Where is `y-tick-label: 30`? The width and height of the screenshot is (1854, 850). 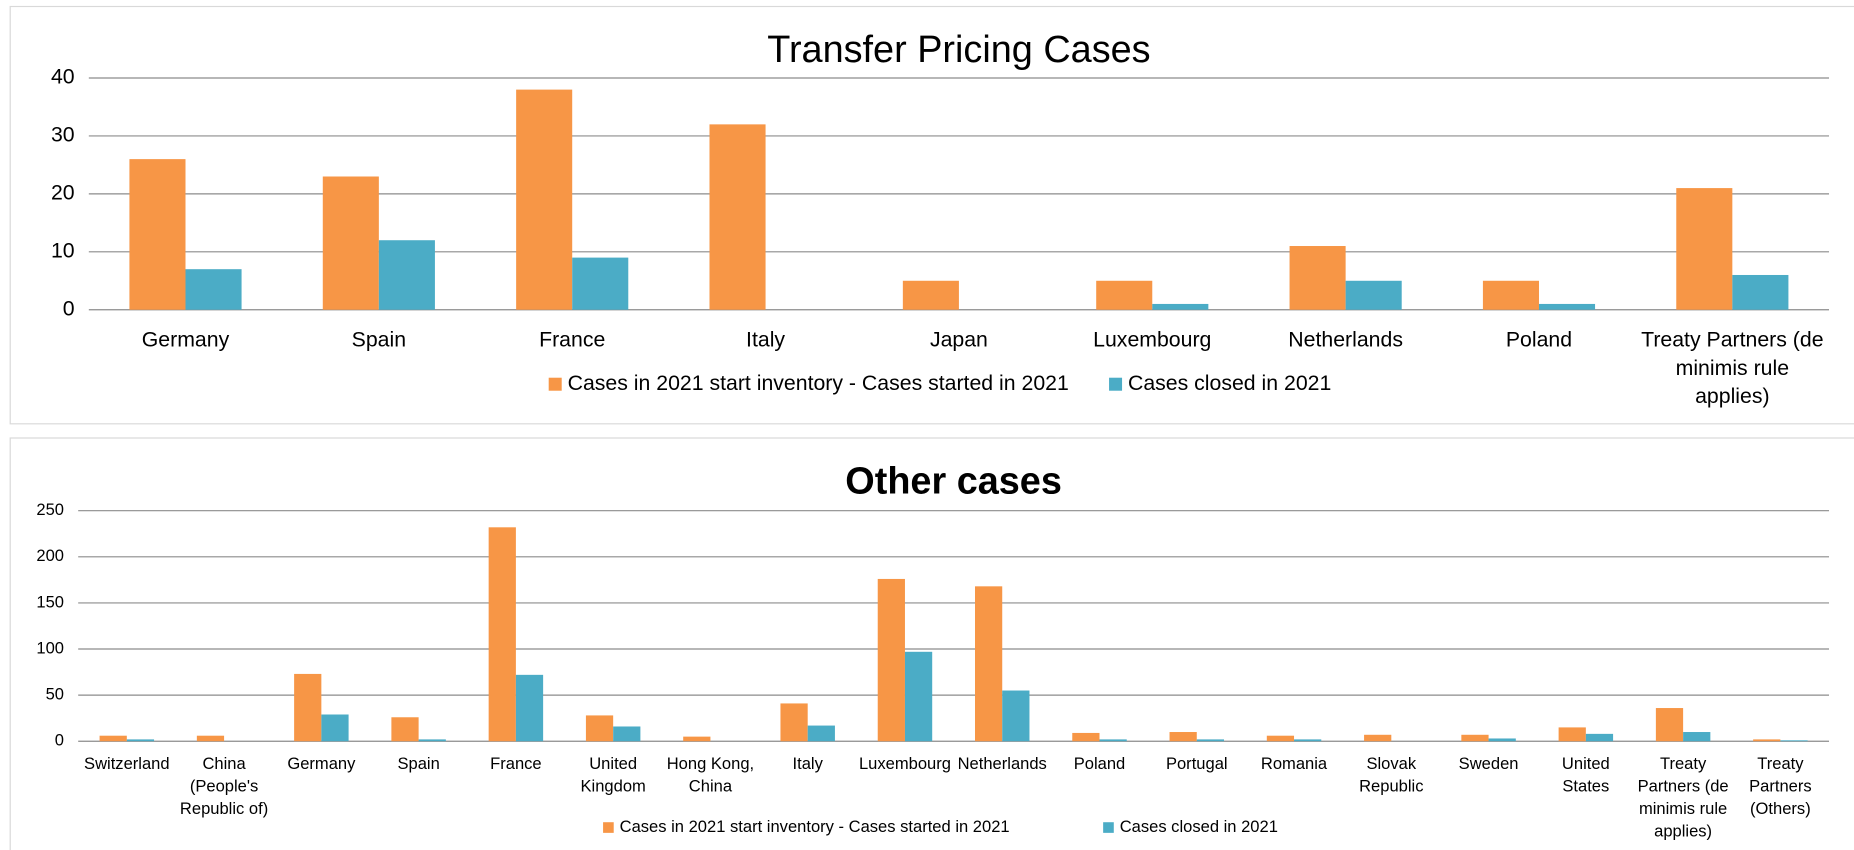 y-tick-label: 30 is located at coordinates (63, 135).